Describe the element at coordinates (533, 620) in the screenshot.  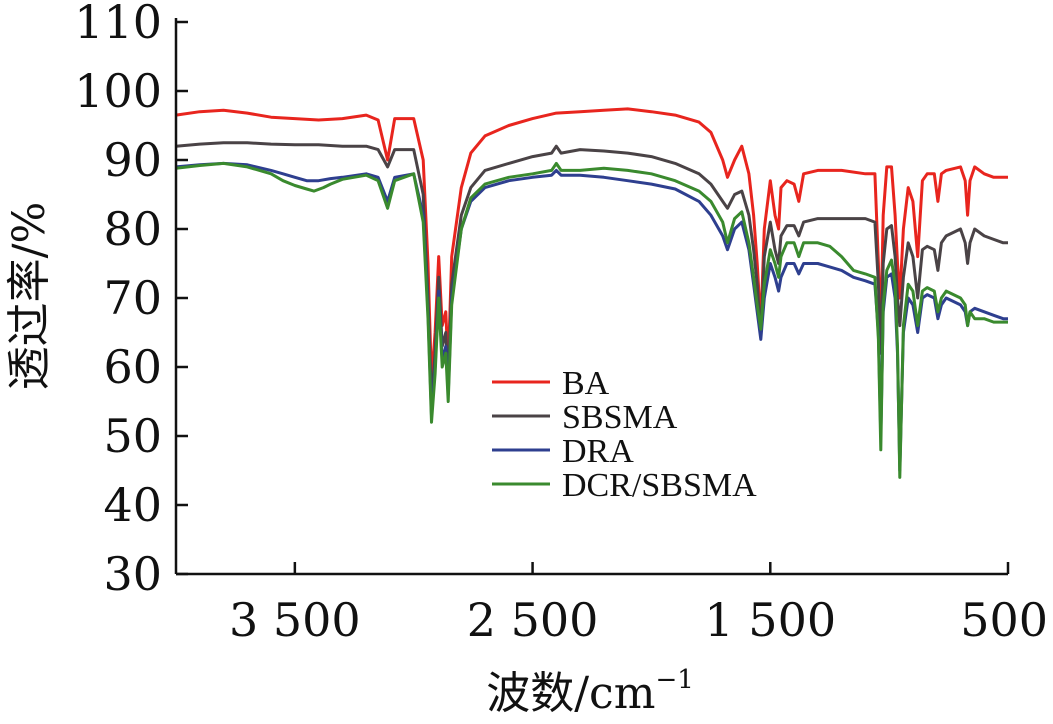
I see `x-tick-label: 2 500` at that location.